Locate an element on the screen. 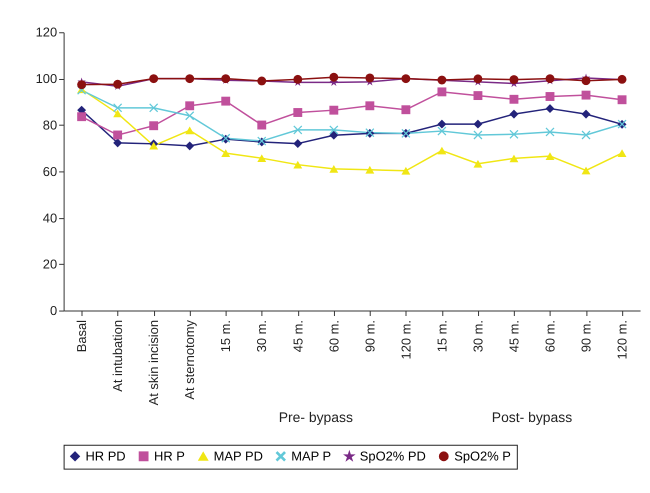 This screenshot has width=650, height=493. x-tick-label: Basal is located at coordinates (82, 336).